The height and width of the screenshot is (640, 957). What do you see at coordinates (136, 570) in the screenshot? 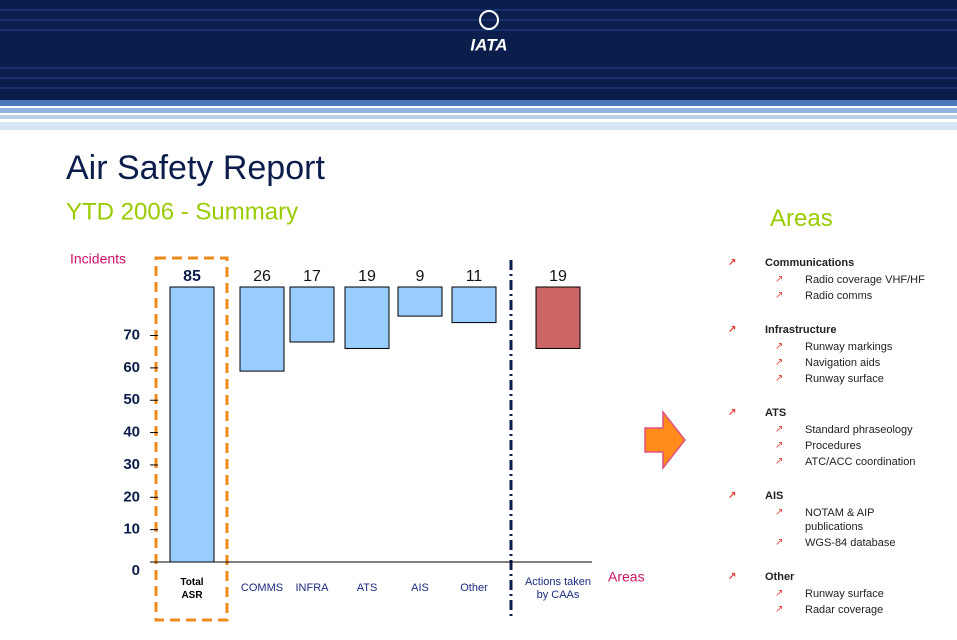
I see `y-tick-label: 0` at bounding box center [136, 570].